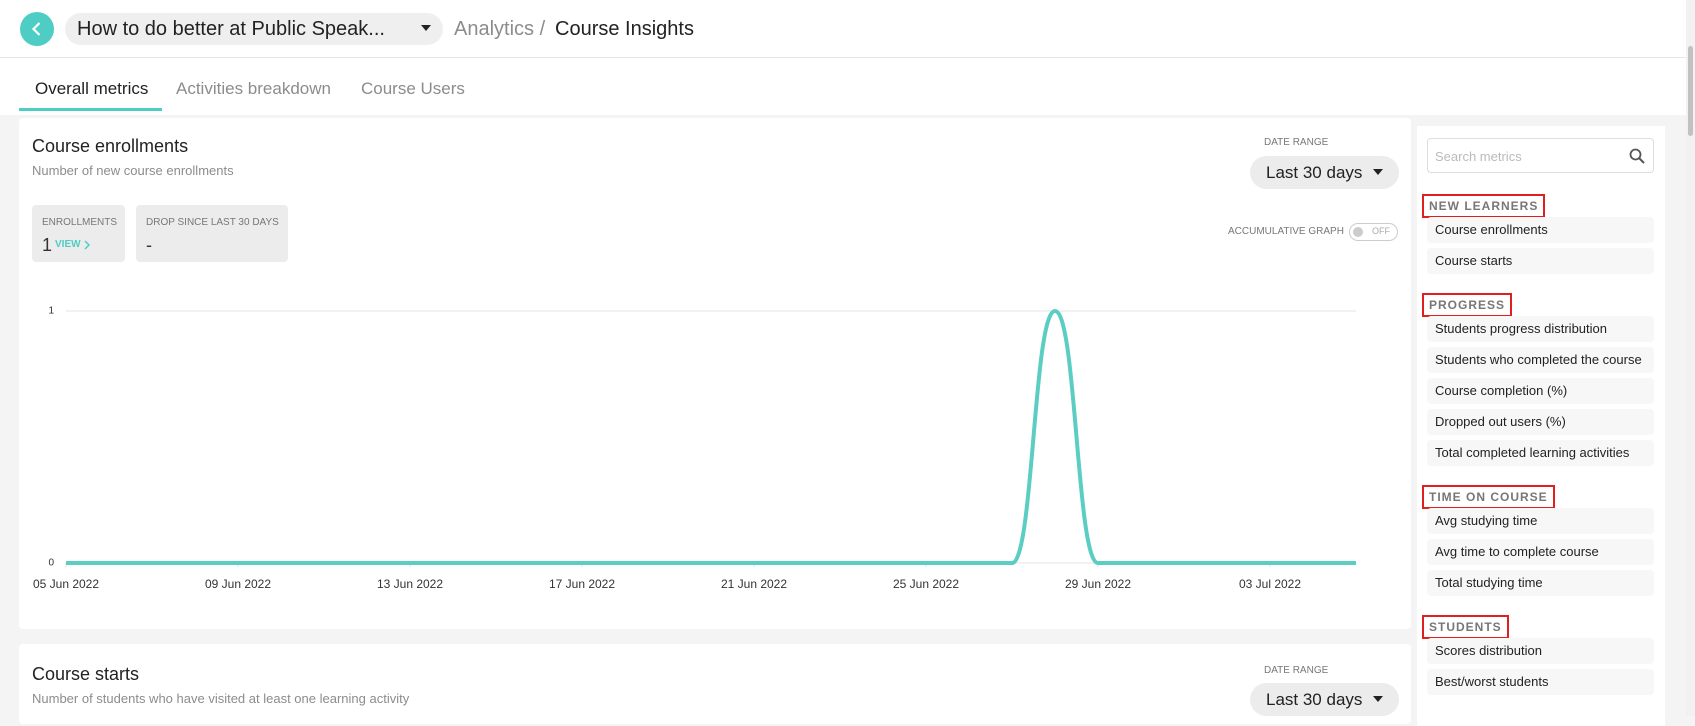  What do you see at coordinates (110, 146) in the screenshot?
I see `card-title: Course enrollments` at bounding box center [110, 146].